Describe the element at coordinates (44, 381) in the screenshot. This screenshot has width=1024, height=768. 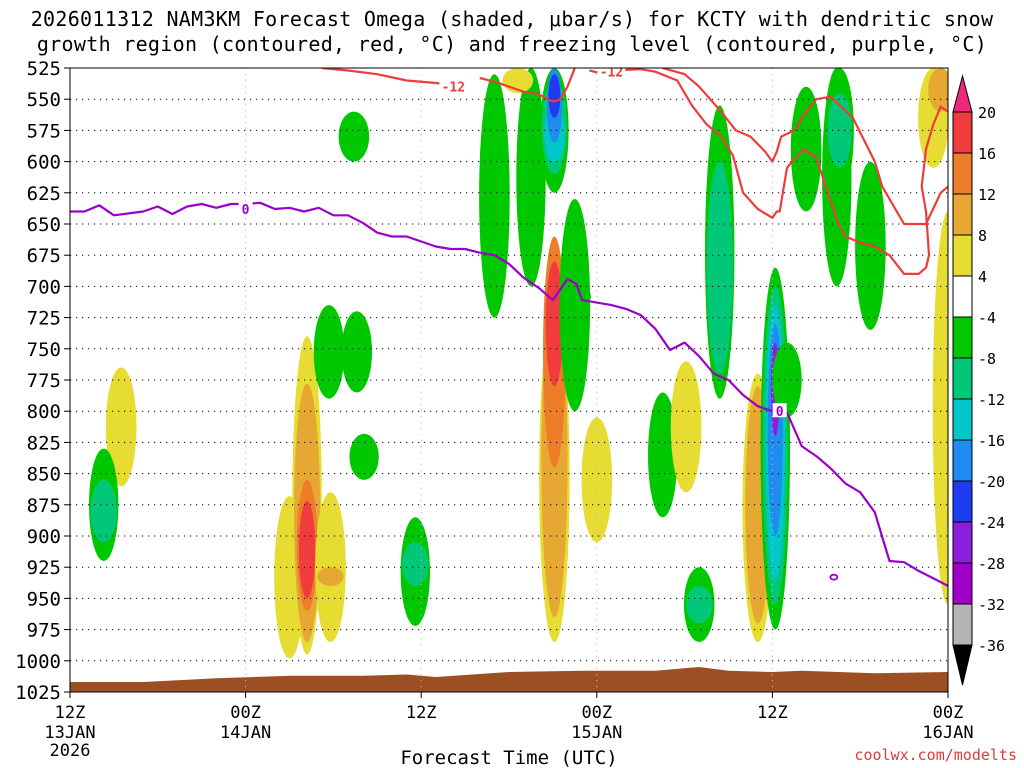
I see `y-tick-label-775: 775` at that location.